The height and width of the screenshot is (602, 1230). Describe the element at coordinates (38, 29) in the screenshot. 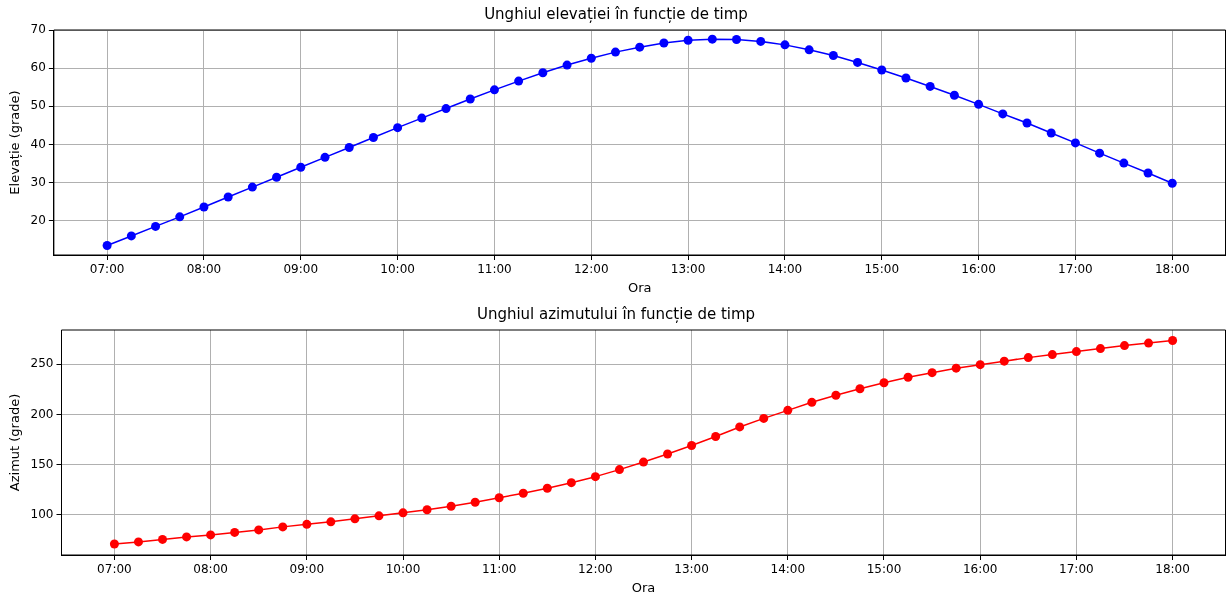

I see `y-tick-label: 70` at that location.